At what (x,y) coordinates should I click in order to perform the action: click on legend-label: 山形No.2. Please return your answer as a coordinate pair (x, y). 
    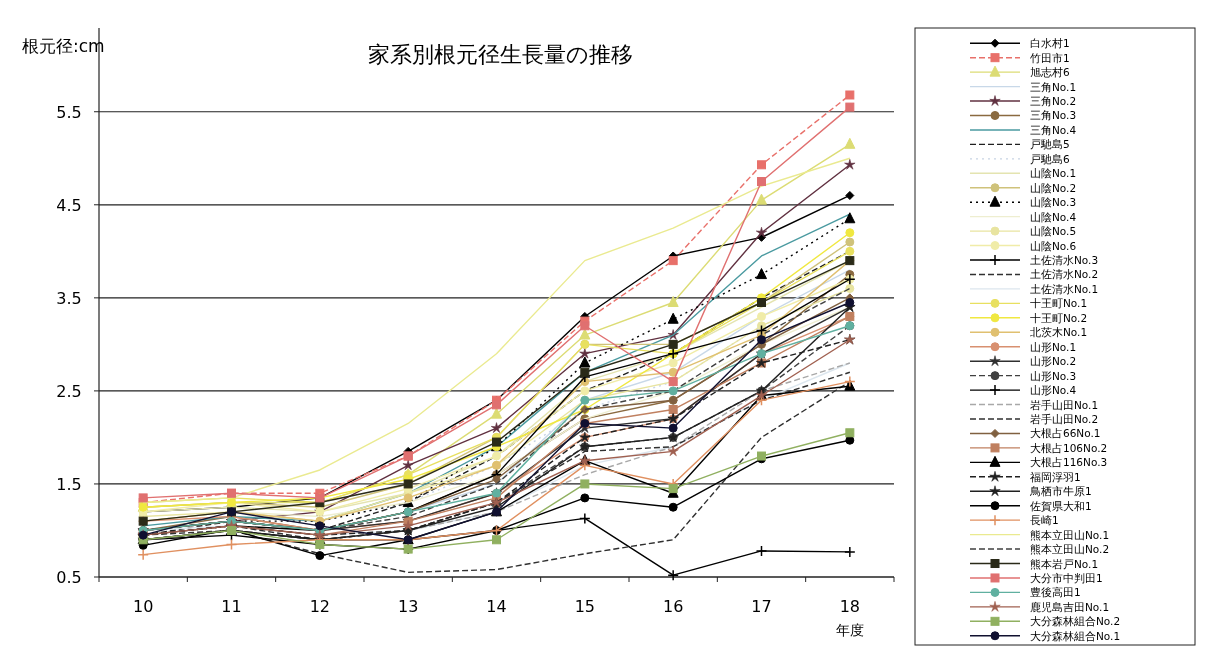
    Looking at the image, I should click on (1053, 361).